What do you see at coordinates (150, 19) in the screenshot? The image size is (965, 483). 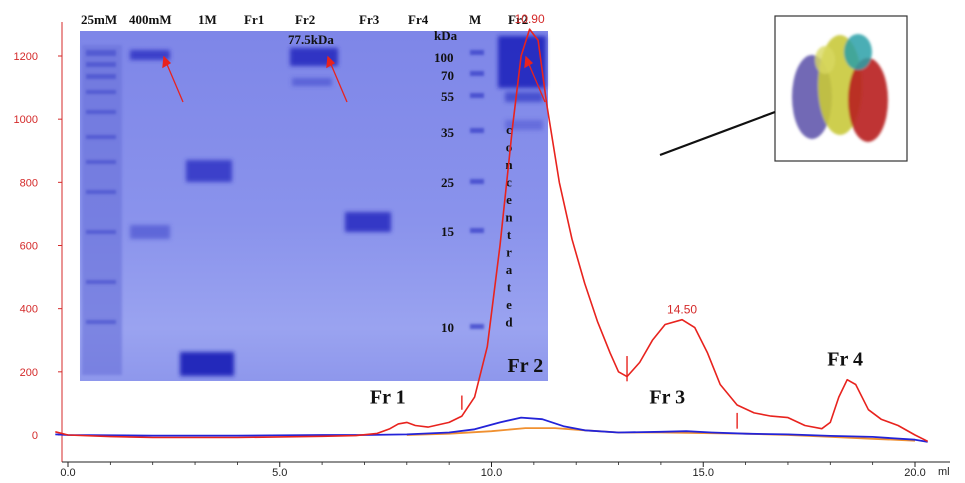 I see `lane-label-400mm: 400mM` at bounding box center [150, 19].